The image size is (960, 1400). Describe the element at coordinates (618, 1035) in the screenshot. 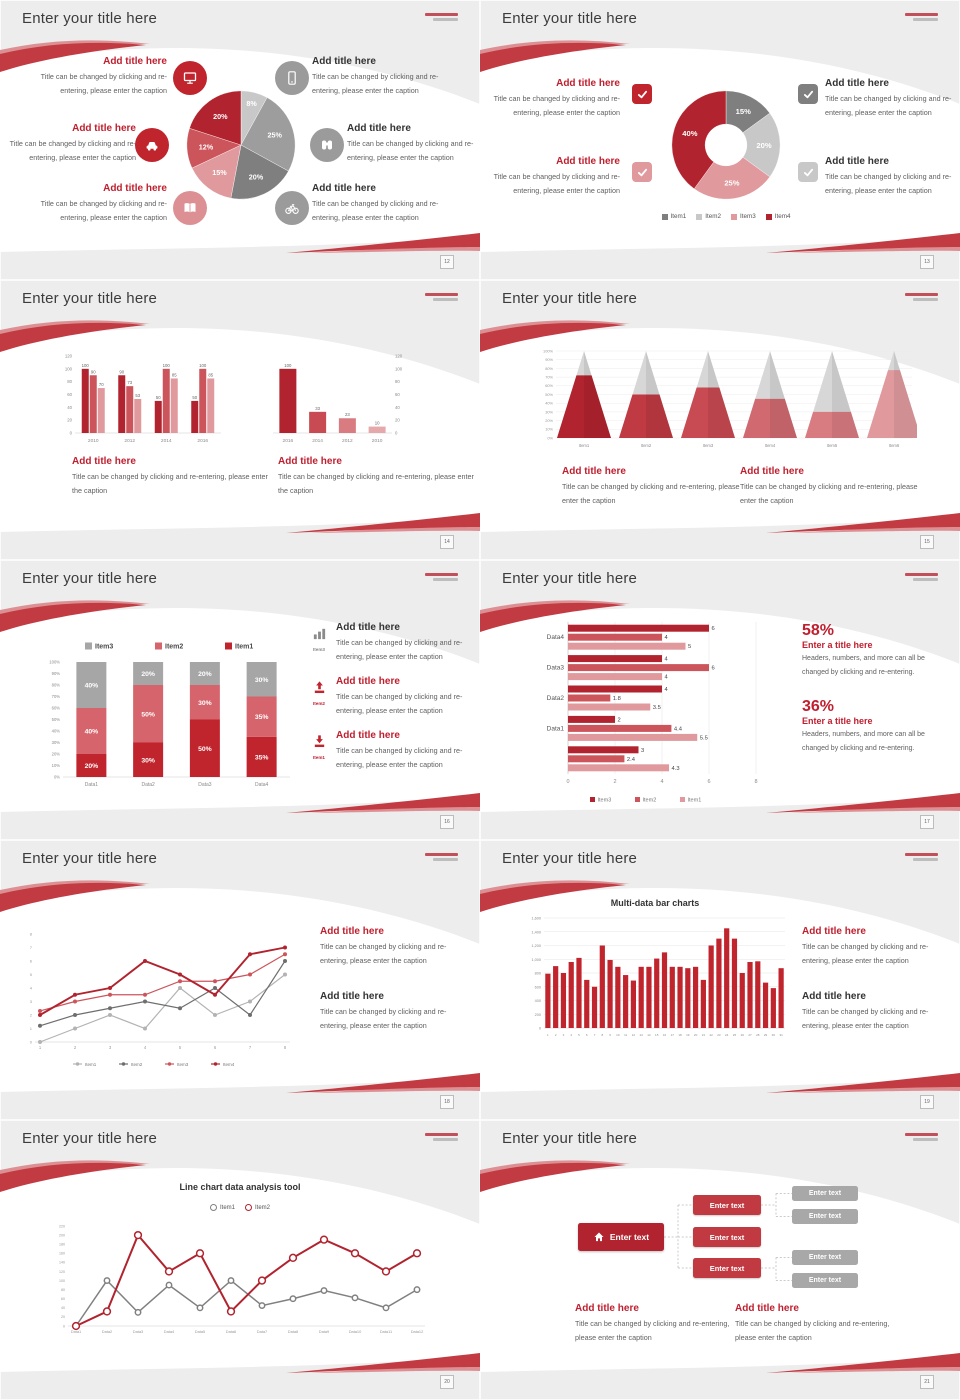

I see `svg-text: 10` at that location.